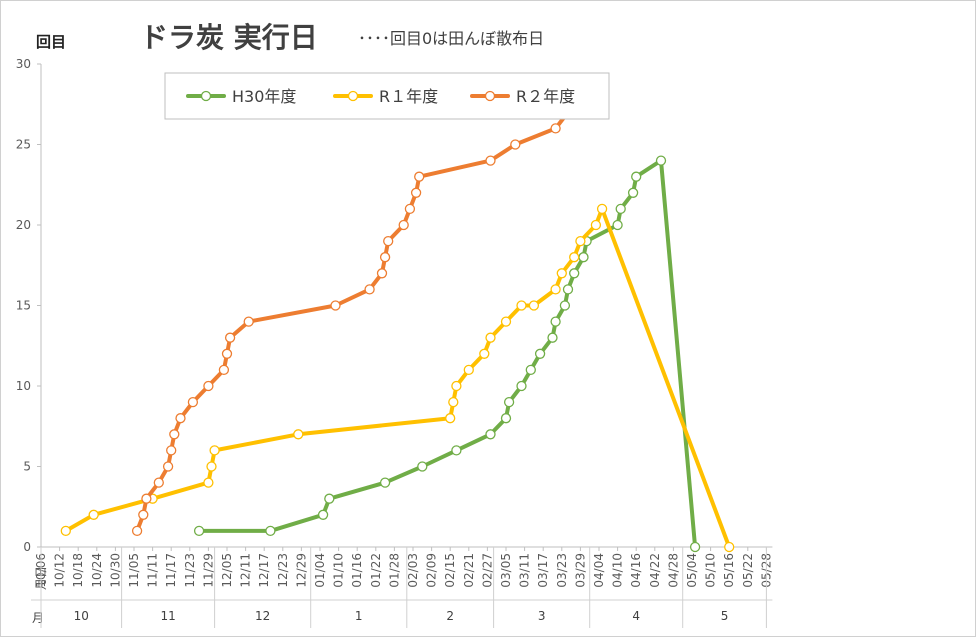 The width and height of the screenshot is (976, 637). What do you see at coordinates (711, 570) in the screenshot?
I see `x-tick-label: 05/10` at bounding box center [711, 570].